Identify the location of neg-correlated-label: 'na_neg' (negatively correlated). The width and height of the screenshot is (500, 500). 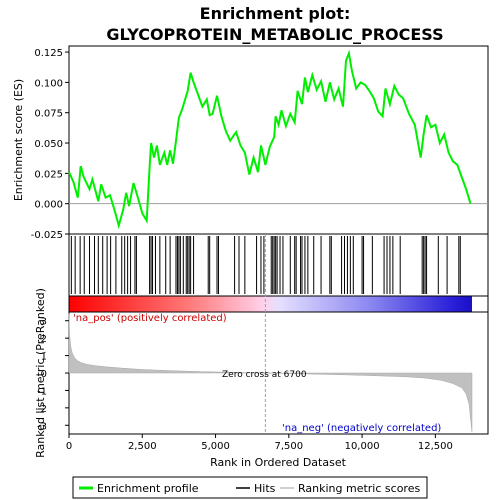
(361, 428).